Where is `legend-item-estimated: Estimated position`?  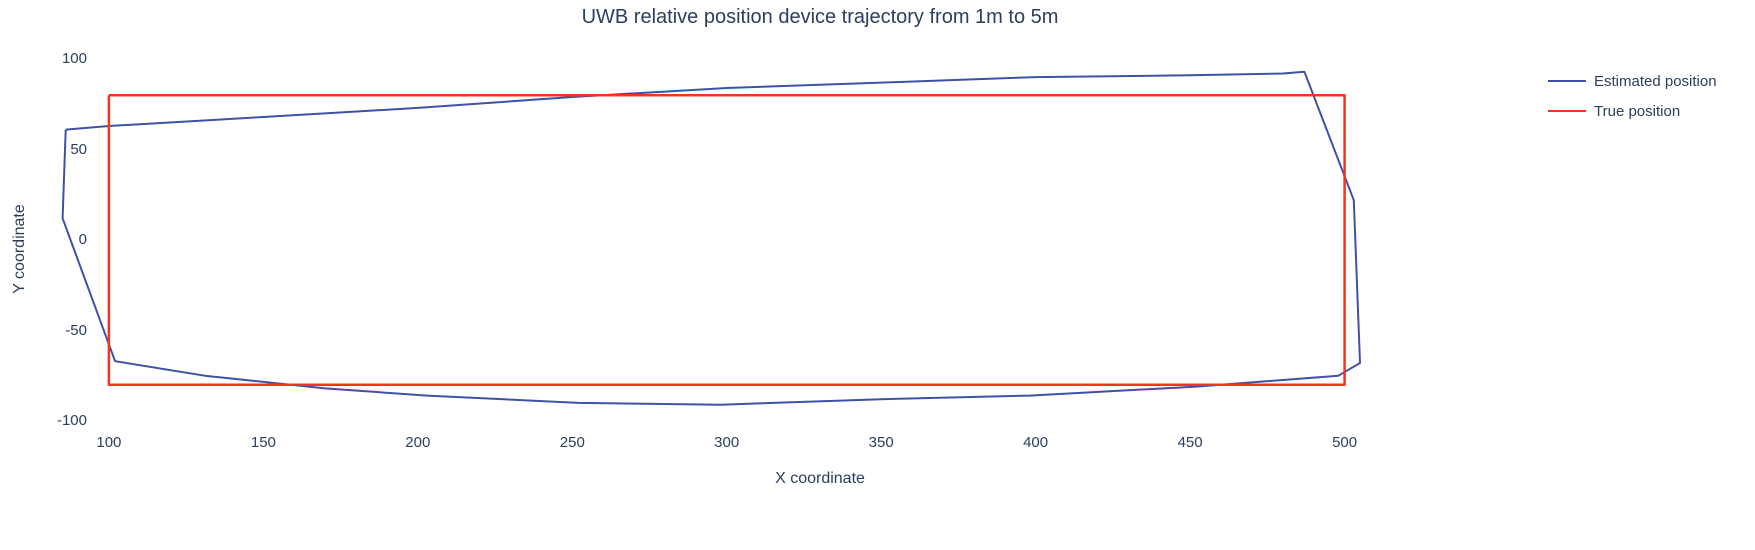
legend-item-estimated: Estimated position is located at coordinates (1632, 81).